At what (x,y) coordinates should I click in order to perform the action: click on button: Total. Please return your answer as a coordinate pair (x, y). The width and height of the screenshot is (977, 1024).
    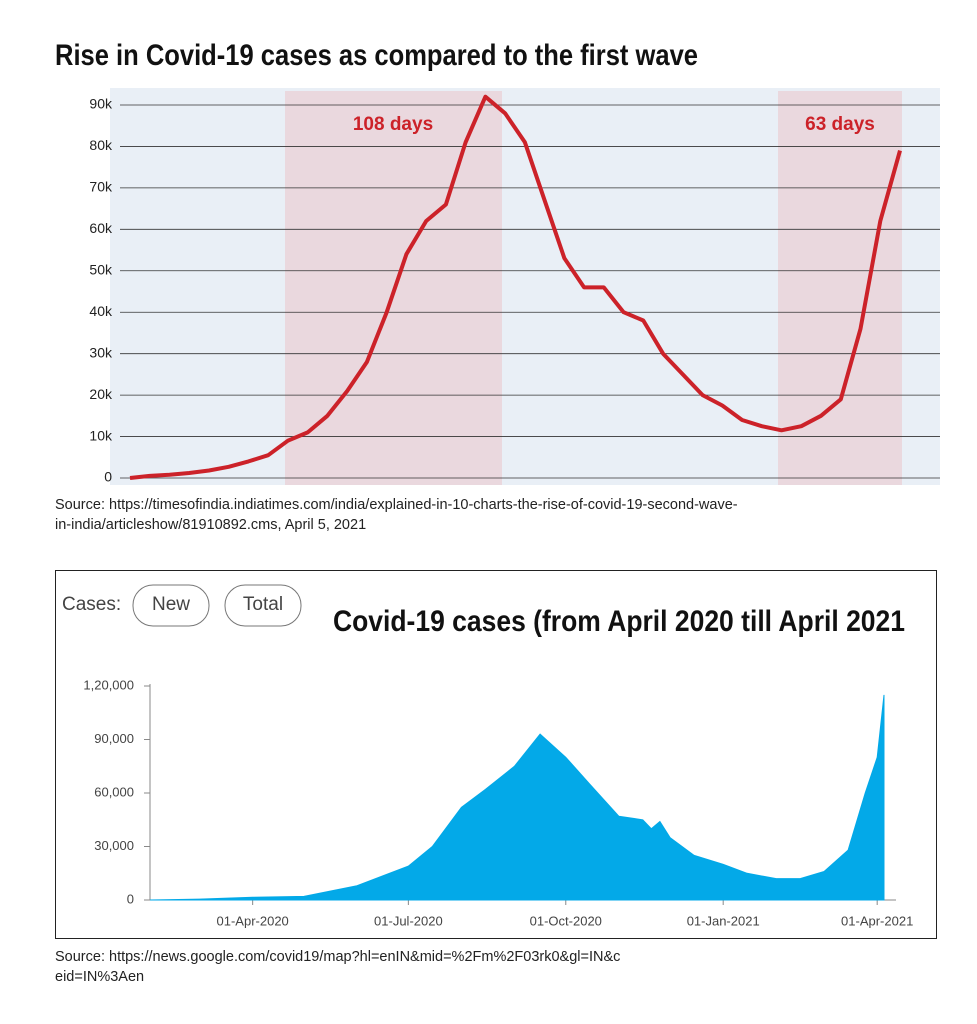
    Looking at the image, I should click on (263, 605).